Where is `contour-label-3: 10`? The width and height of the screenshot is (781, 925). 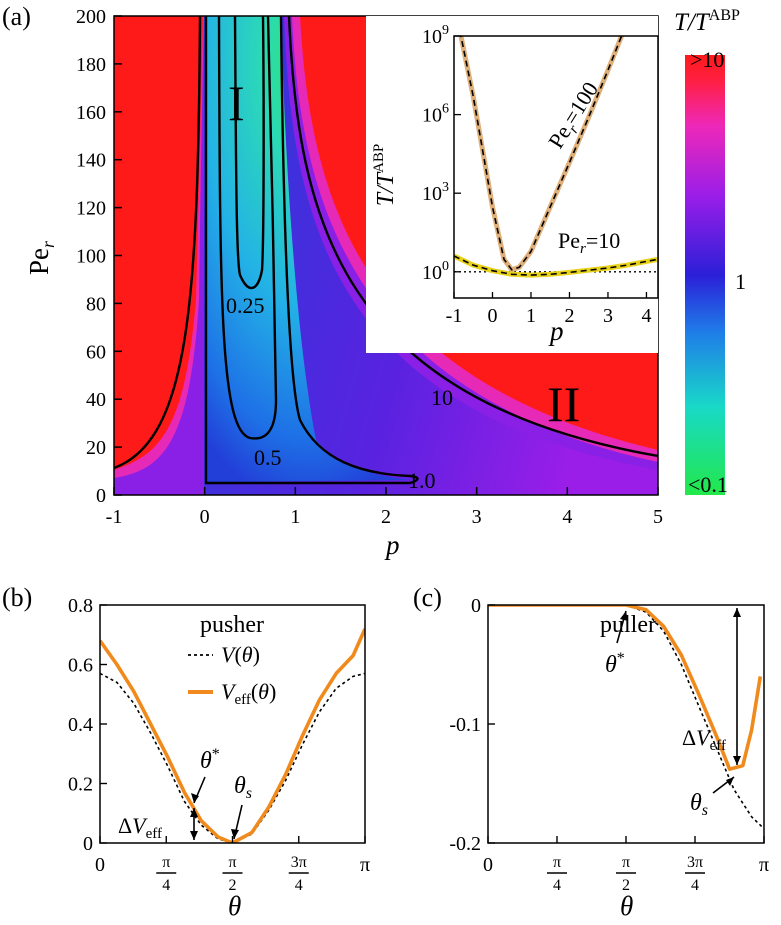
contour-label-3: 10 is located at coordinates (442, 397).